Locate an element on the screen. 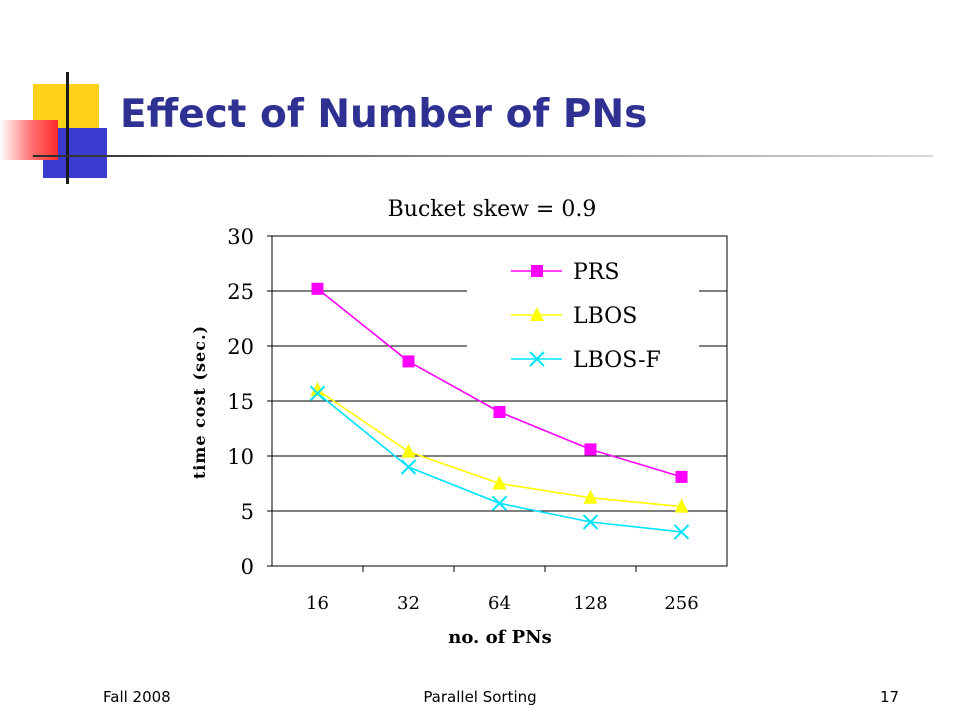 Image resolution: width=960 pixels, height=720 pixels. y-tick-label: 30 is located at coordinates (240, 237).